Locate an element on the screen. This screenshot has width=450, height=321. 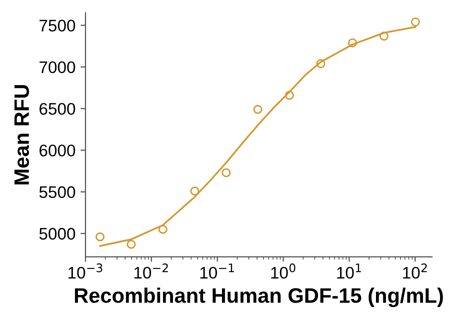
y-tick-label: 7500 is located at coordinates (58, 26).